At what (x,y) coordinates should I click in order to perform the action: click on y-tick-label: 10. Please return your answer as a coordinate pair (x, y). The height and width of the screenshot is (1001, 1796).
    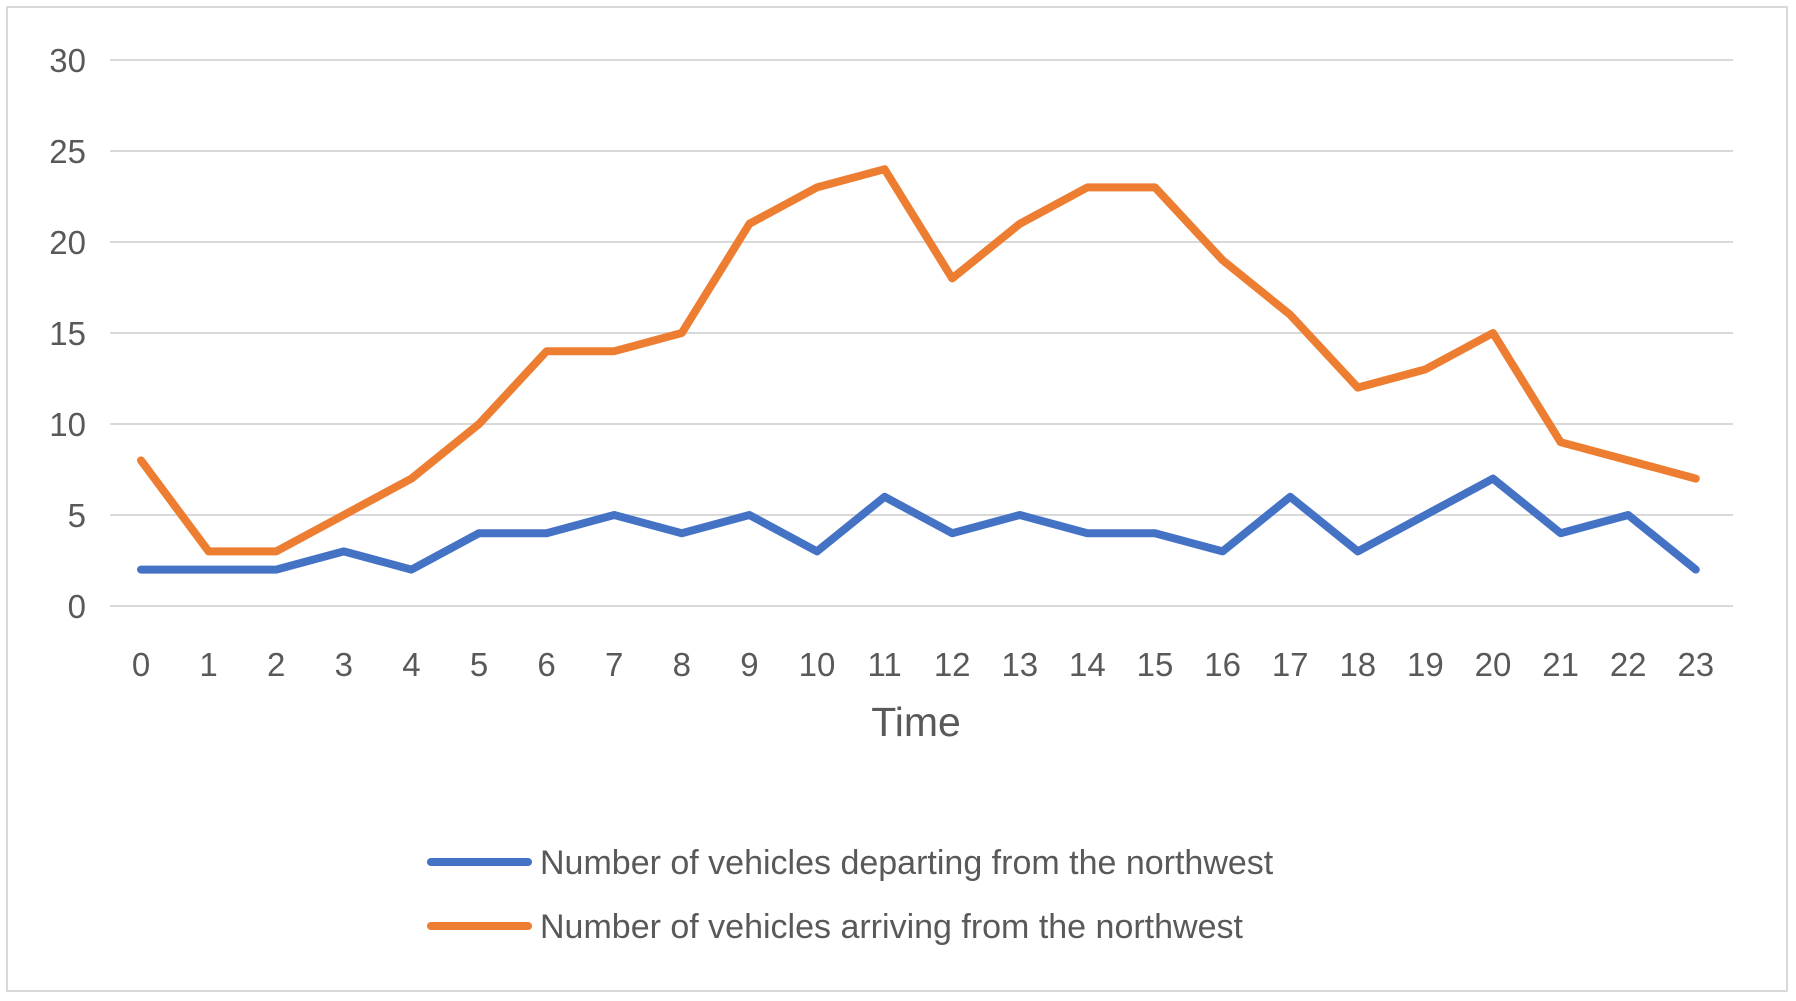
    Looking at the image, I should click on (67, 424).